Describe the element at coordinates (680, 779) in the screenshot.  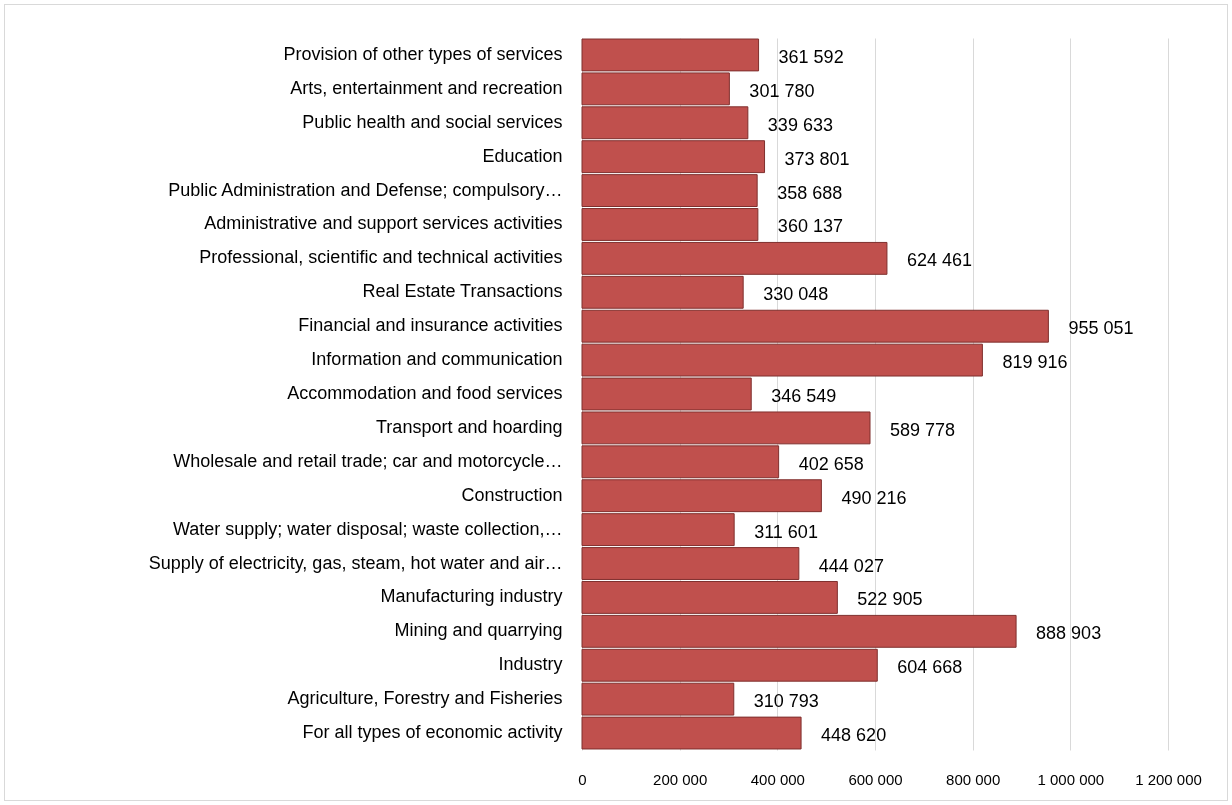
I see `x-tick-label: 200 000` at that location.